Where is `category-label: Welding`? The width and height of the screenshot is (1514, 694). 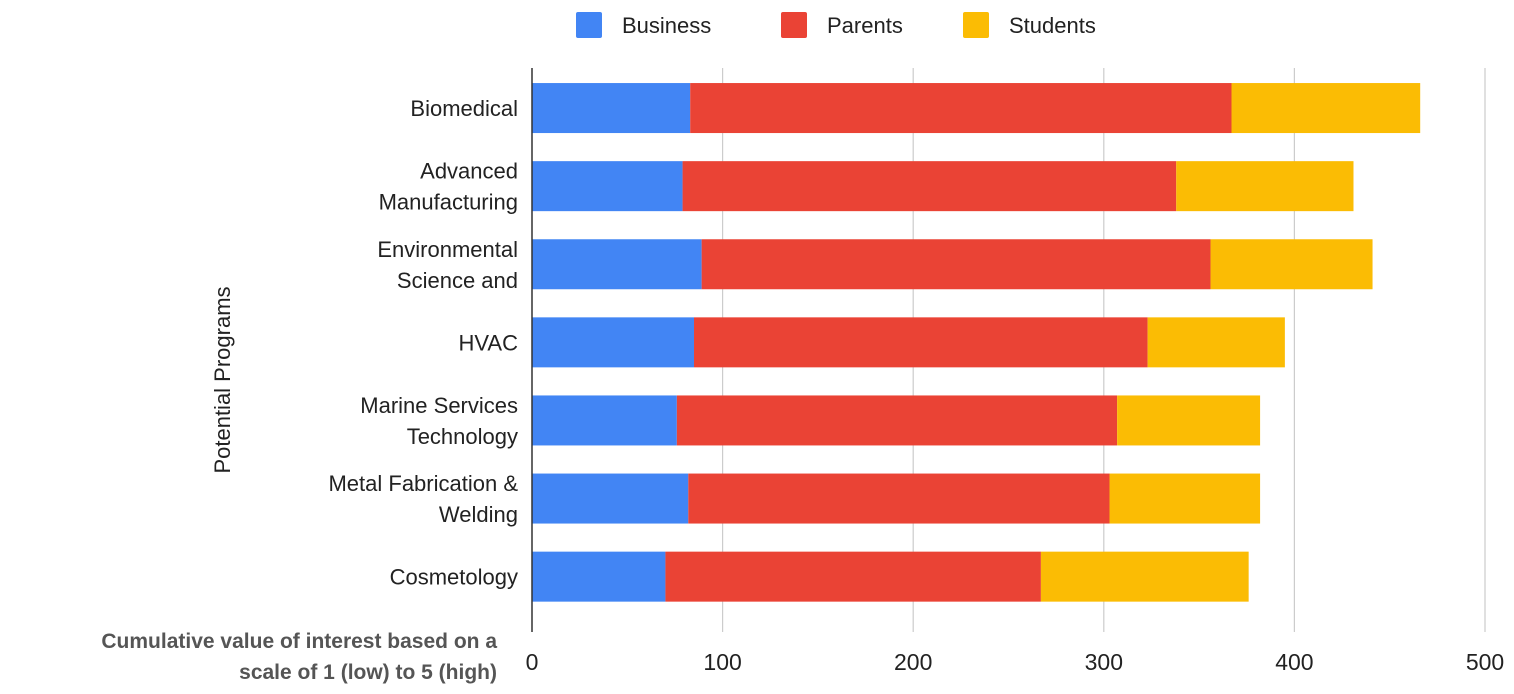
category-label: Welding is located at coordinates (478, 514).